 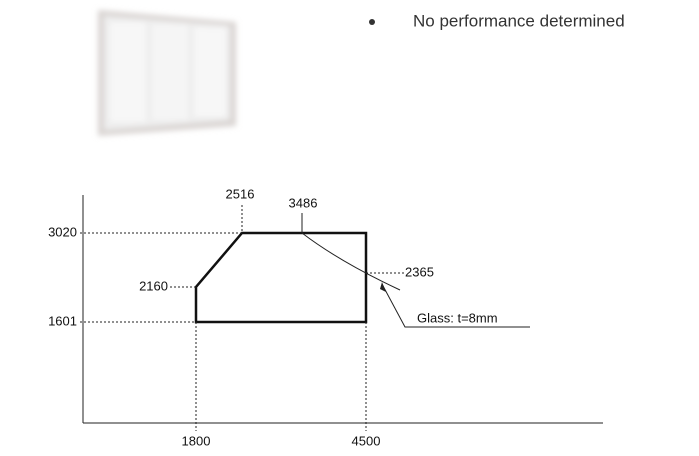 I want to click on height-max: 3020, so click(x=62, y=231).